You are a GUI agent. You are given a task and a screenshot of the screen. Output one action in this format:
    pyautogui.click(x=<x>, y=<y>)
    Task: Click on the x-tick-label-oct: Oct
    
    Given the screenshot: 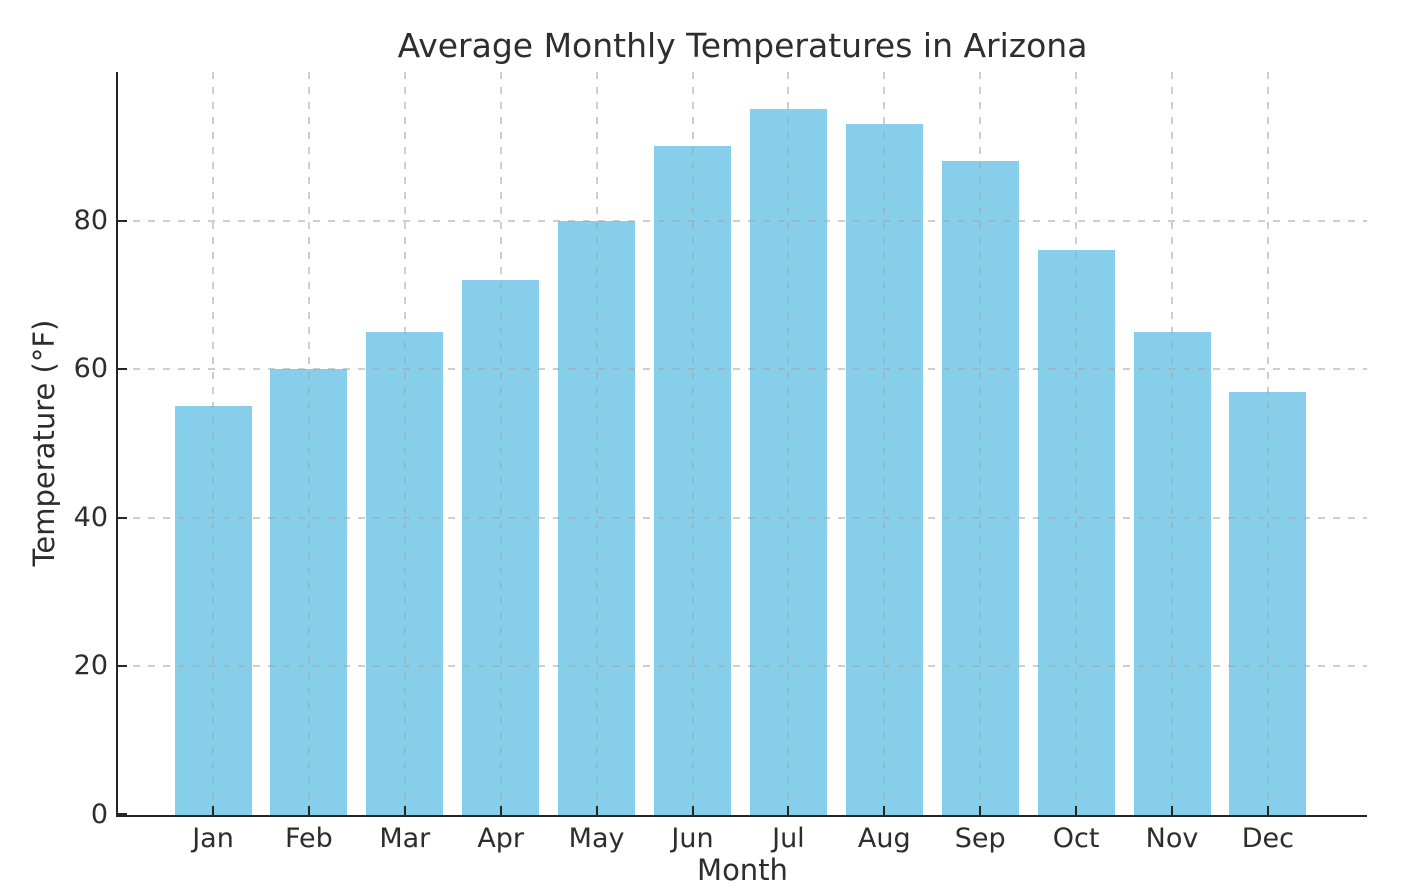 What is the action you would take?
    pyautogui.click(x=1076, y=838)
    